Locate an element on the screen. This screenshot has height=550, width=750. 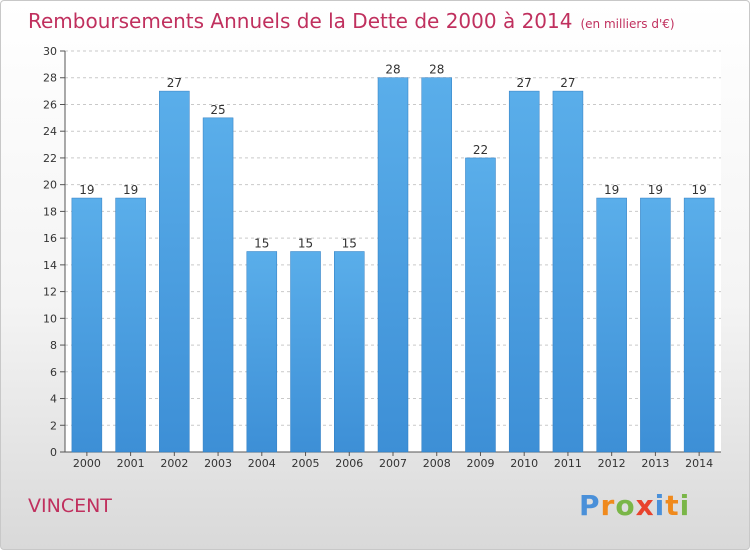
y-tick-label: 16 is located at coordinates (50, 238).